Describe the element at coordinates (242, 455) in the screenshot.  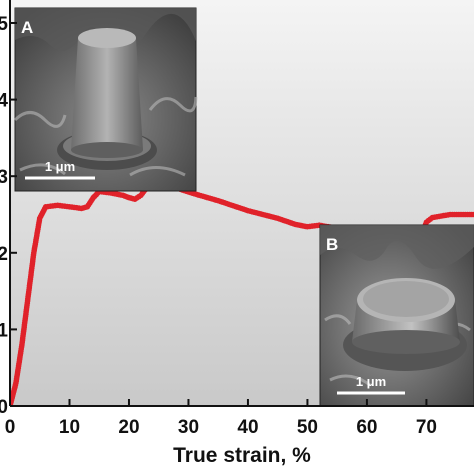
I see `x-axis-title: True strain, %` at that location.